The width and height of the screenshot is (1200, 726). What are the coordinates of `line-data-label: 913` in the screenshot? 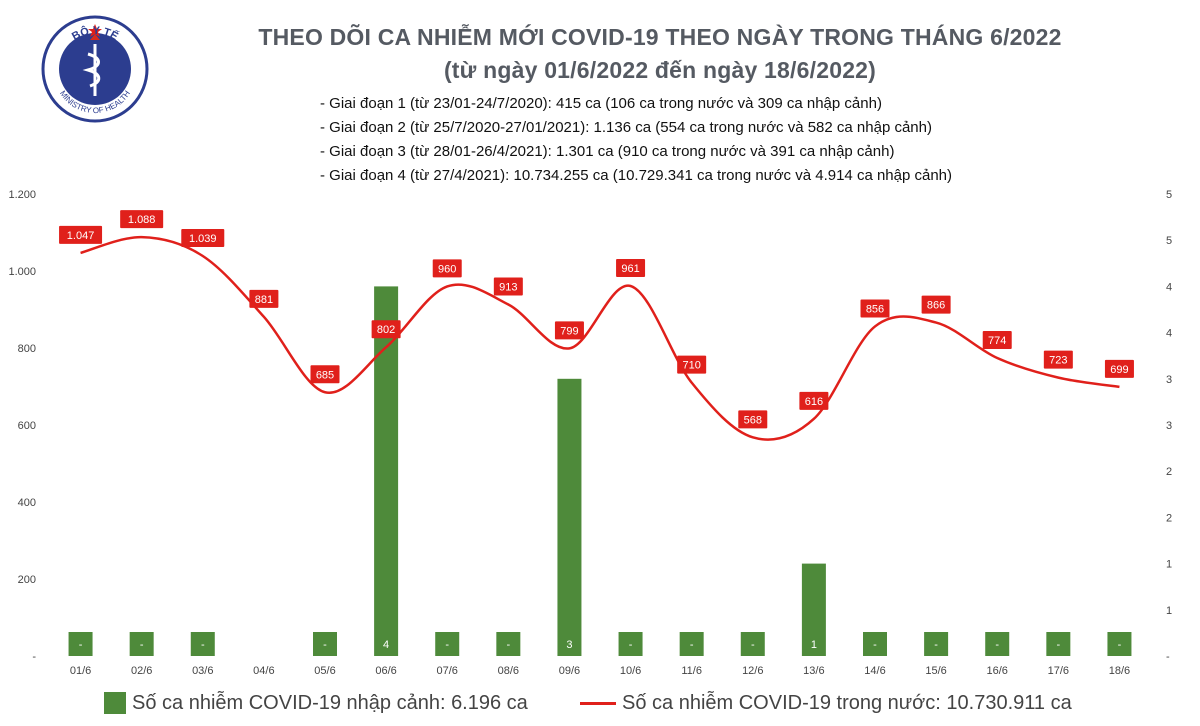 It's located at (508, 287).